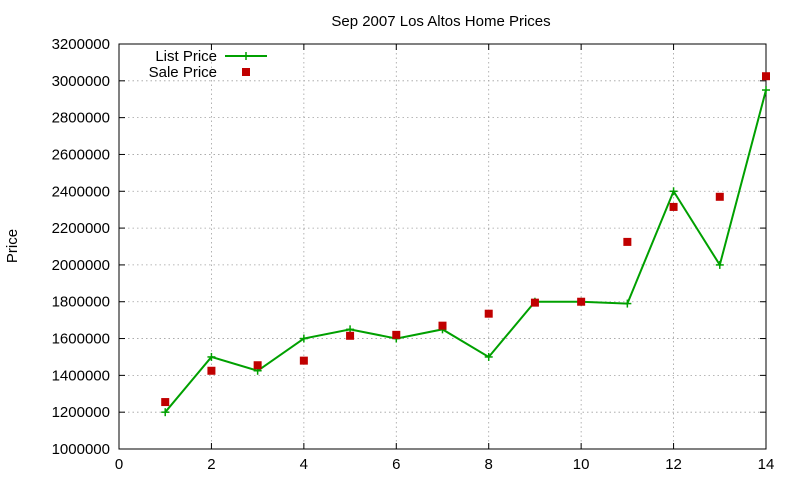  What do you see at coordinates (246, 72) in the screenshot?
I see `legend-swatch-sale-price` at bounding box center [246, 72].